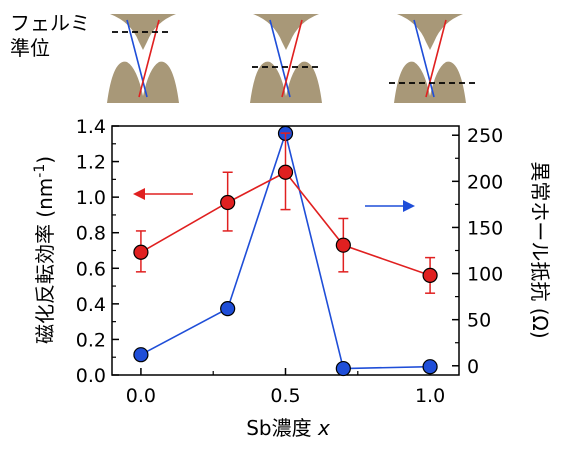 This screenshot has height=450, width=570. I want to click on fermi-level-label-line1: フェルミ, so click(50, 23).